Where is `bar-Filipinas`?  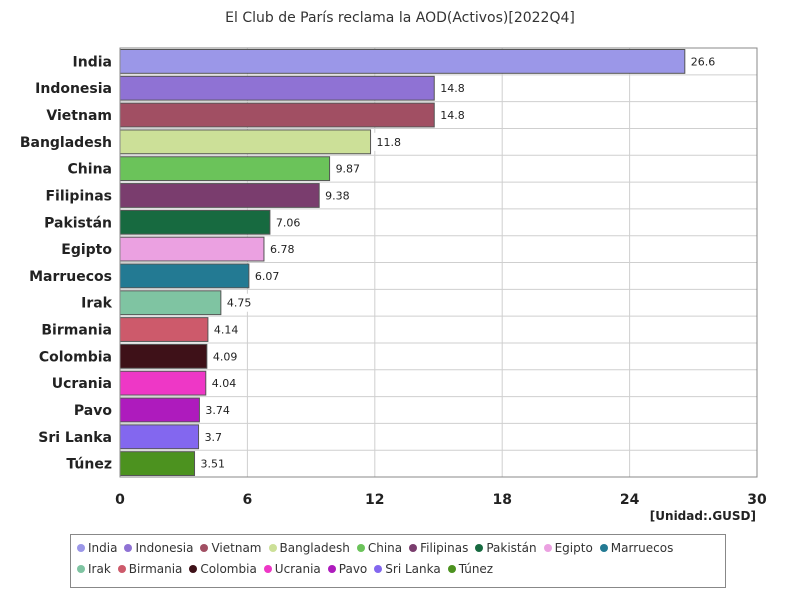 bar-Filipinas is located at coordinates (219, 195).